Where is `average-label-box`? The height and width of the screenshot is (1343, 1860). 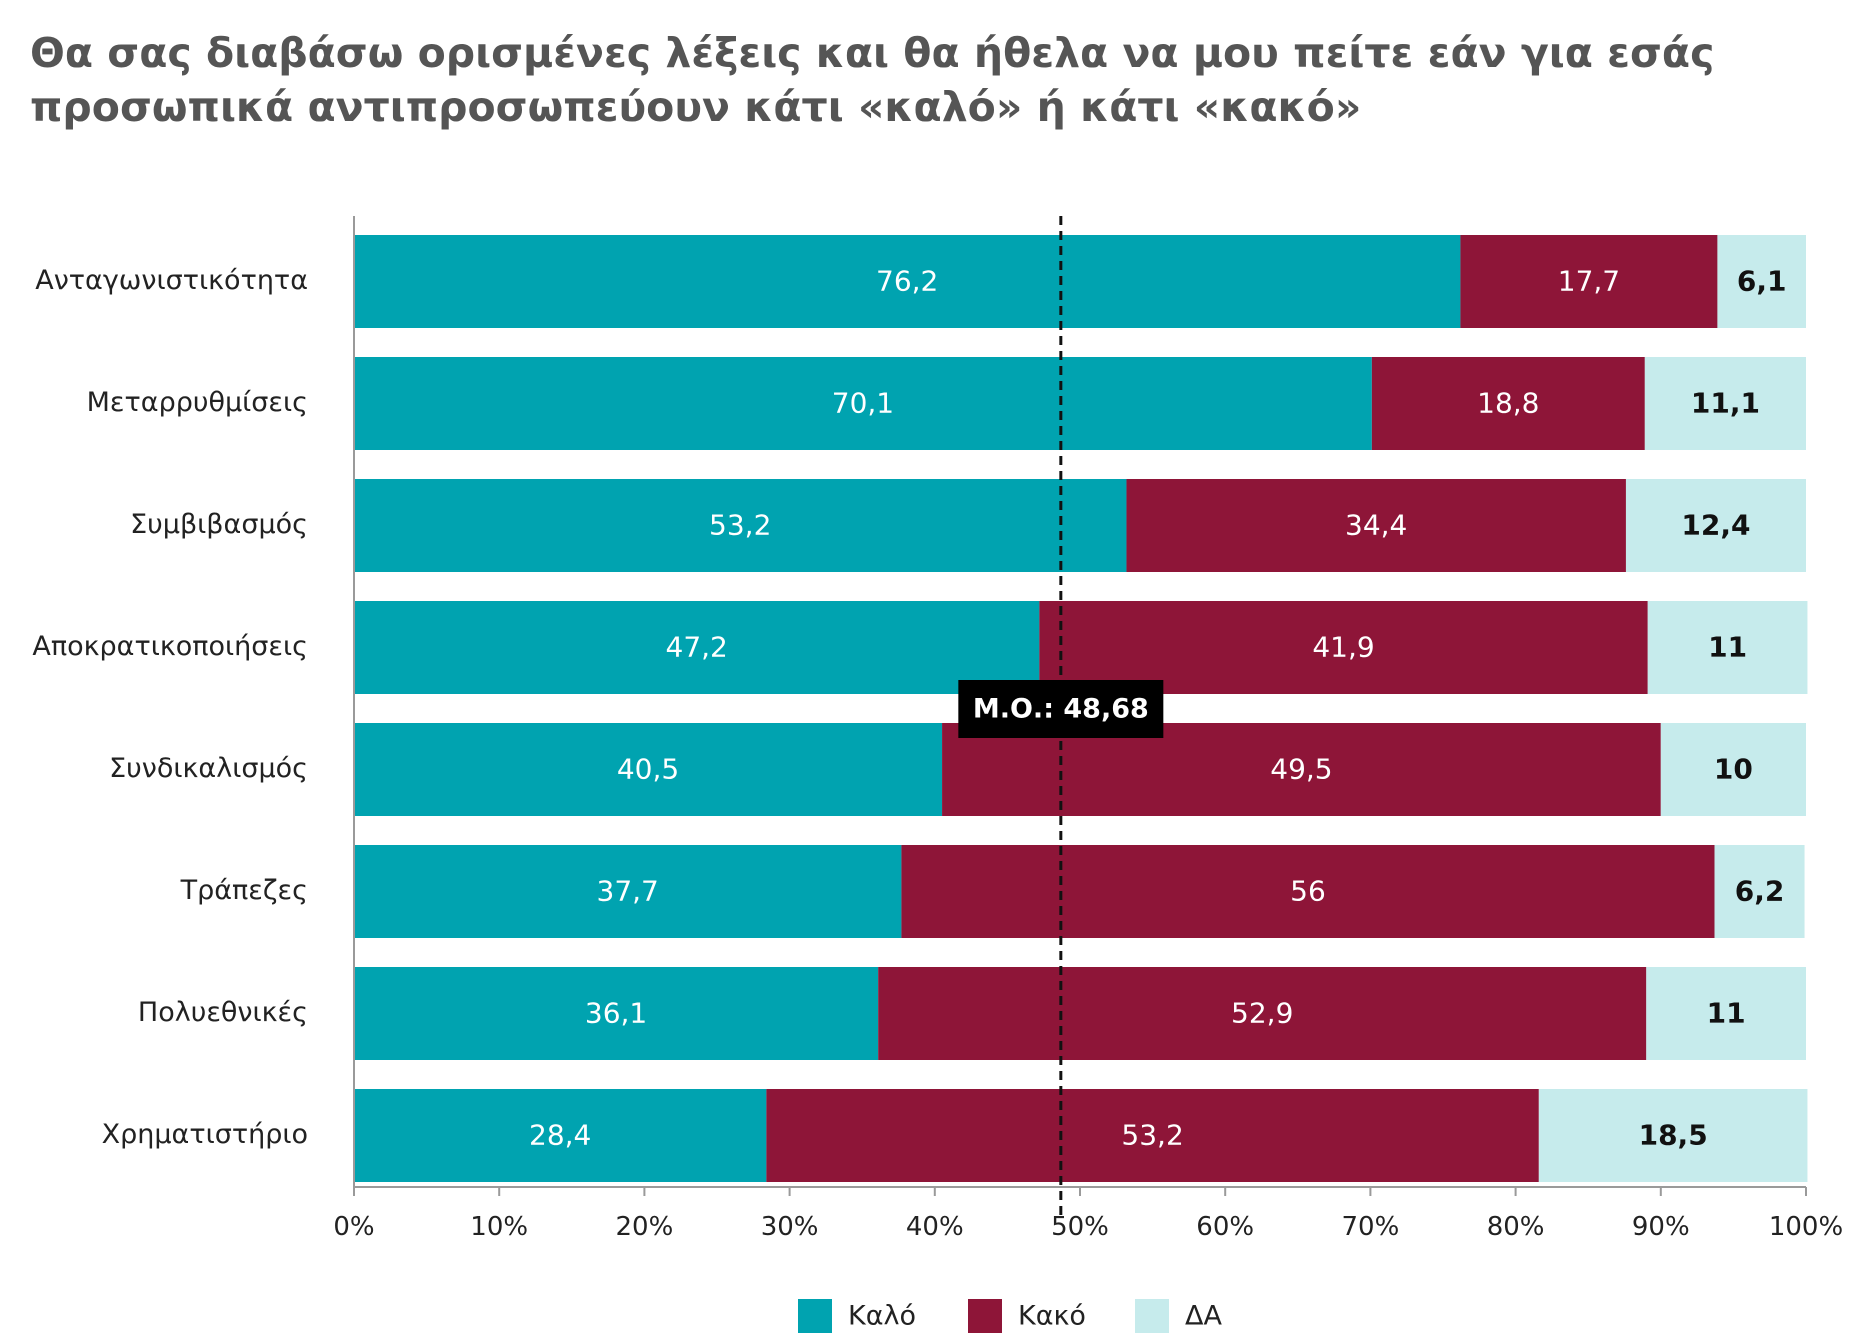
average-label-box is located at coordinates (1061, 709).